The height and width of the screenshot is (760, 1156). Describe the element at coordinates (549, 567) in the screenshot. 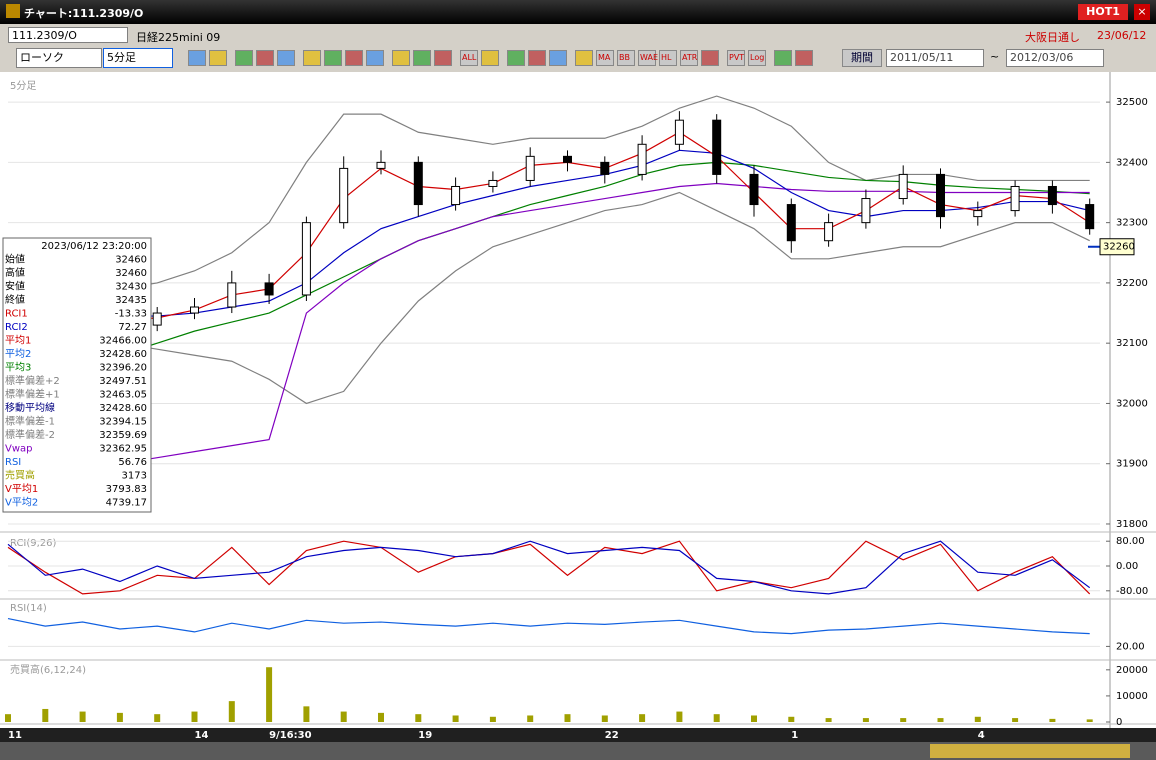

I see `series-line` at that location.